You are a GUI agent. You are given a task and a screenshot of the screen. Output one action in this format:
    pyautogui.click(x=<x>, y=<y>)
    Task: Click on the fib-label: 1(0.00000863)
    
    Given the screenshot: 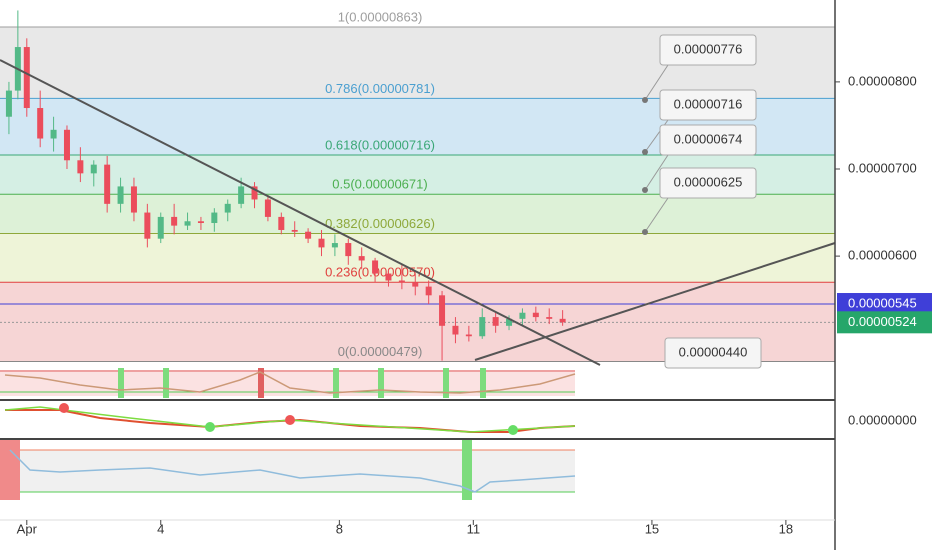 What is the action you would take?
    pyautogui.click(x=380, y=16)
    